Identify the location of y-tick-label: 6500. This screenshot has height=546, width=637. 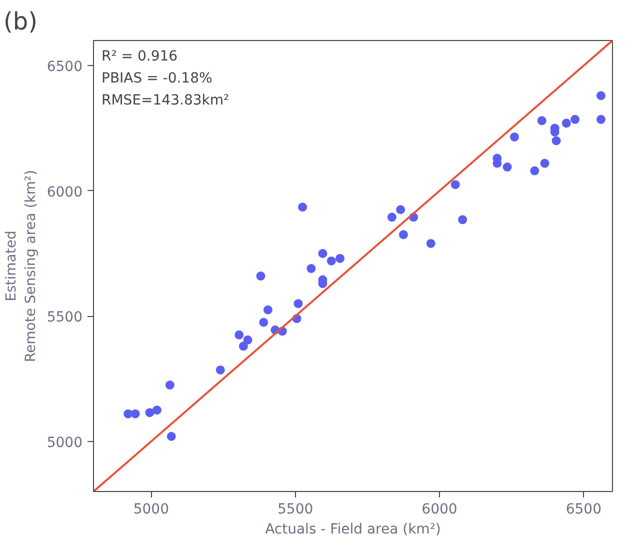
(64, 67).